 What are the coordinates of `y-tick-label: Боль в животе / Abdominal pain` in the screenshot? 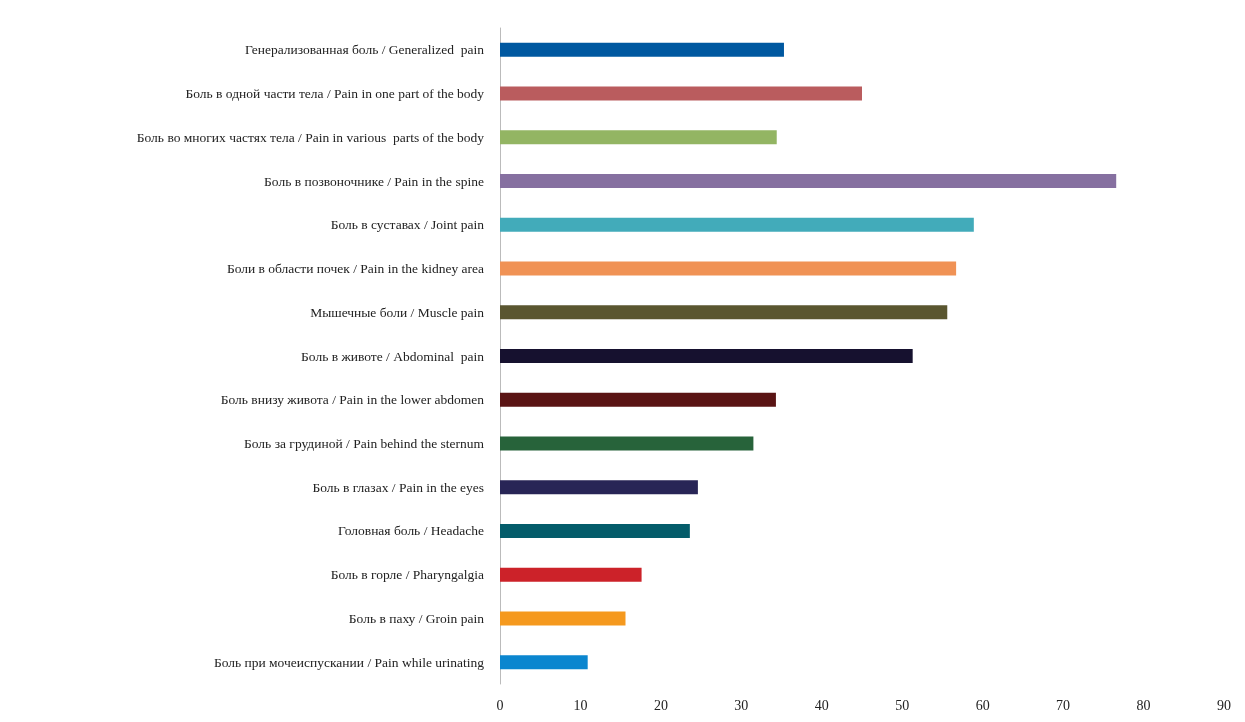 It's located at (393, 356).